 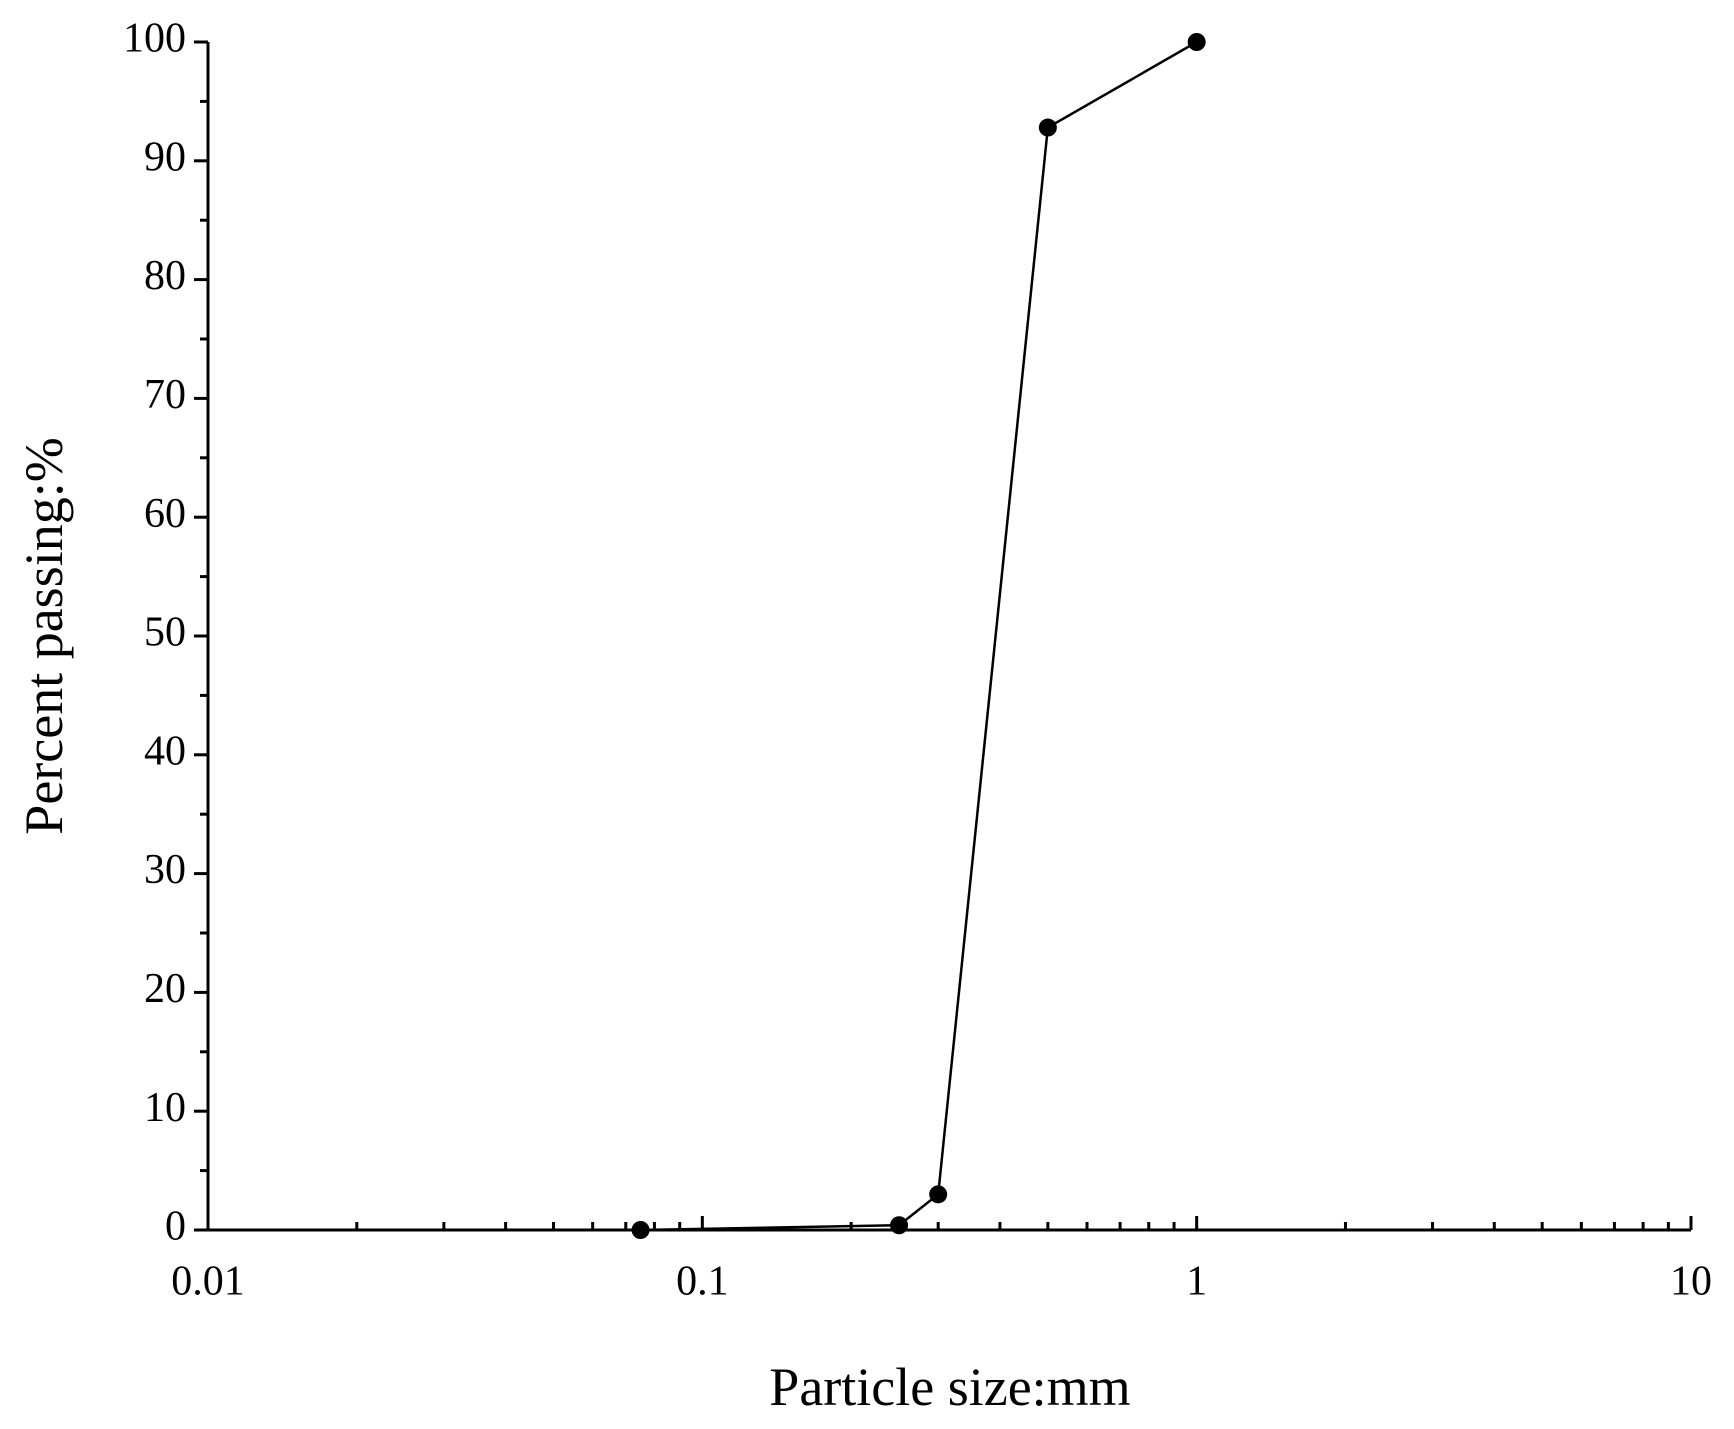 I want to click on y-tick-label: 90, so click(x=165, y=157).